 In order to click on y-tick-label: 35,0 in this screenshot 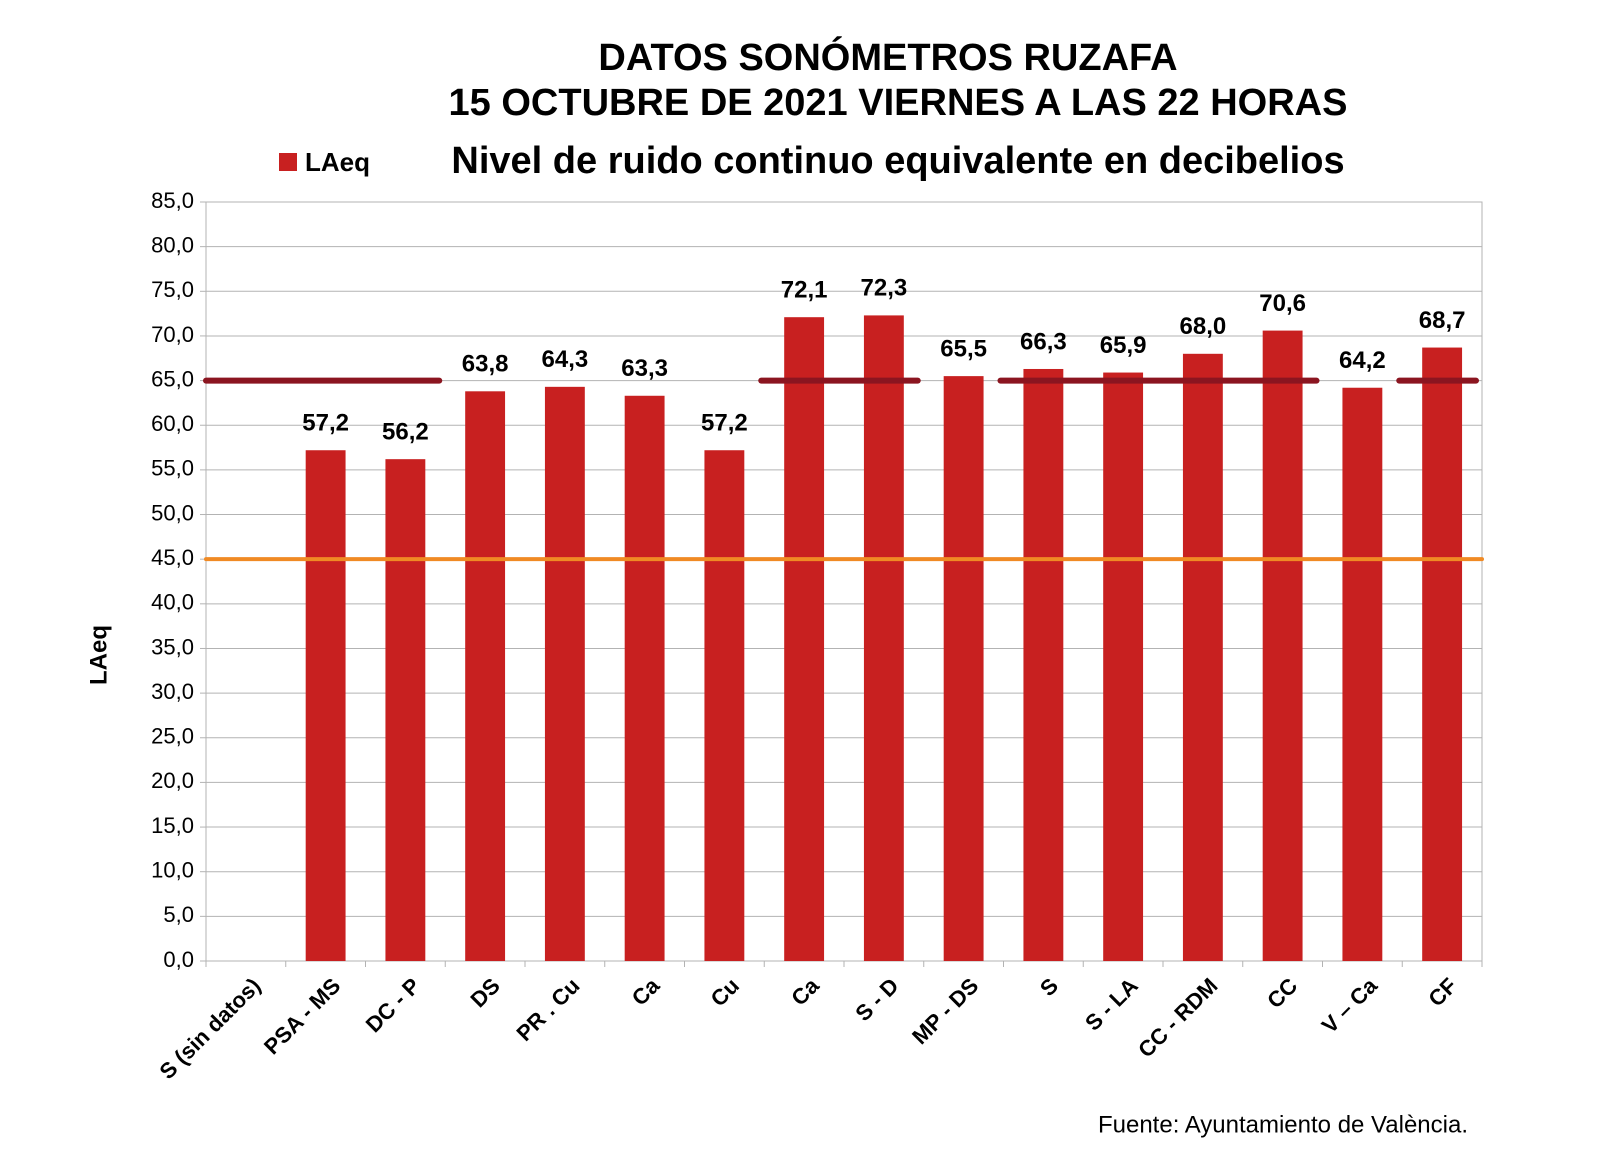, I will do `click(172, 646)`.